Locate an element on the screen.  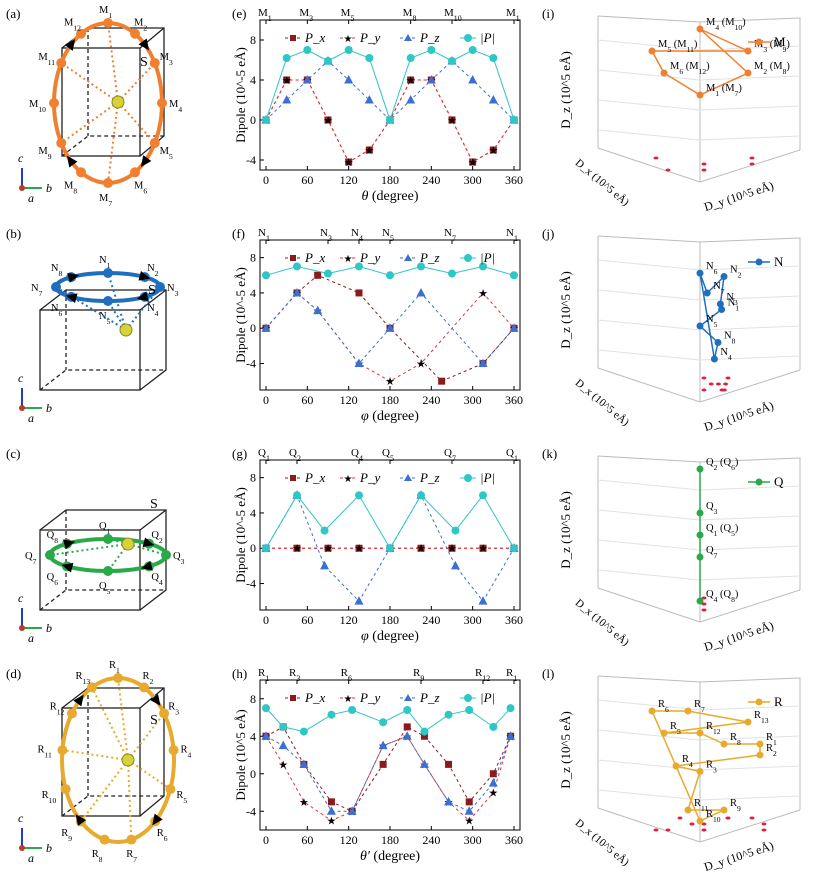
ring-point-label: M5 is located at coordinates (166, 153).